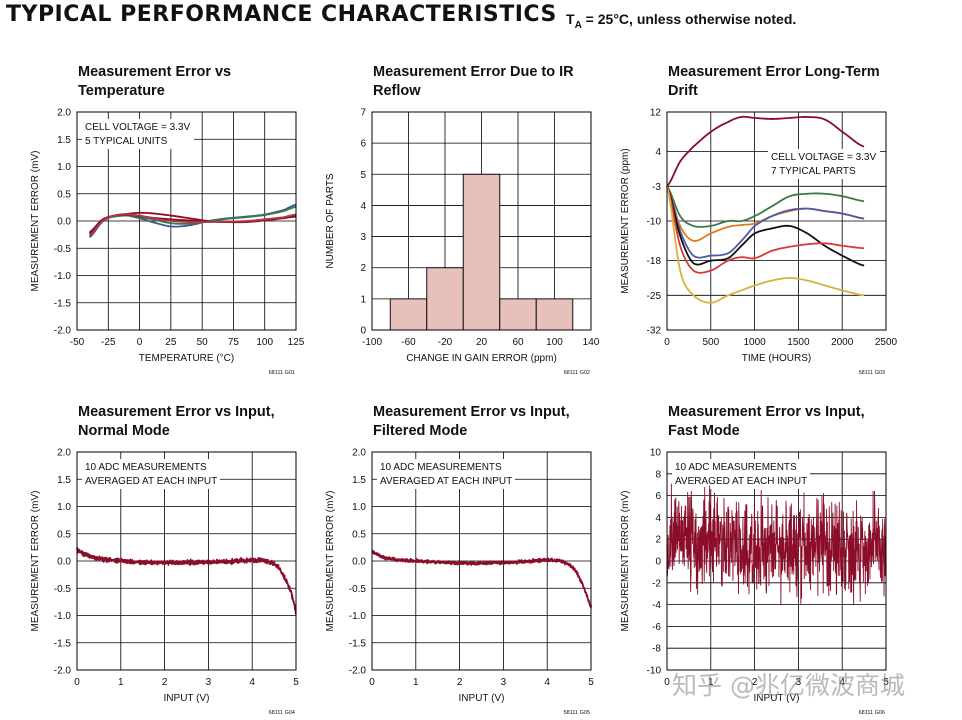 The height and width of the screenshot is (720, 962). I want to click on figure-id: 68111 G06, so click(872, 713).